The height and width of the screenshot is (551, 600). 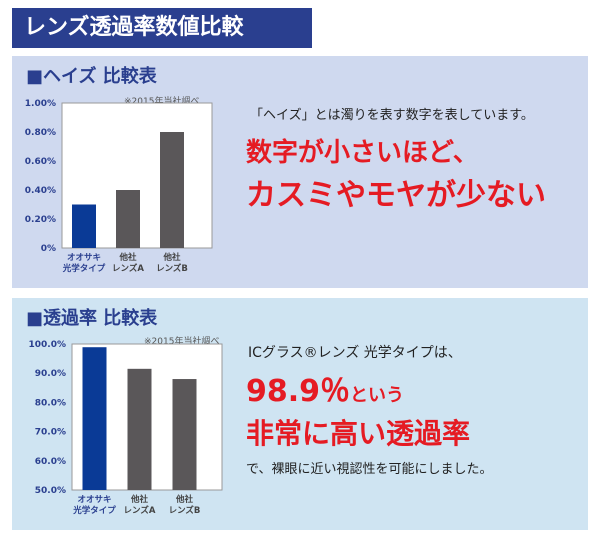 I want to click on haze-note: ※2015年当社調べ, so click(x=162, y=102).